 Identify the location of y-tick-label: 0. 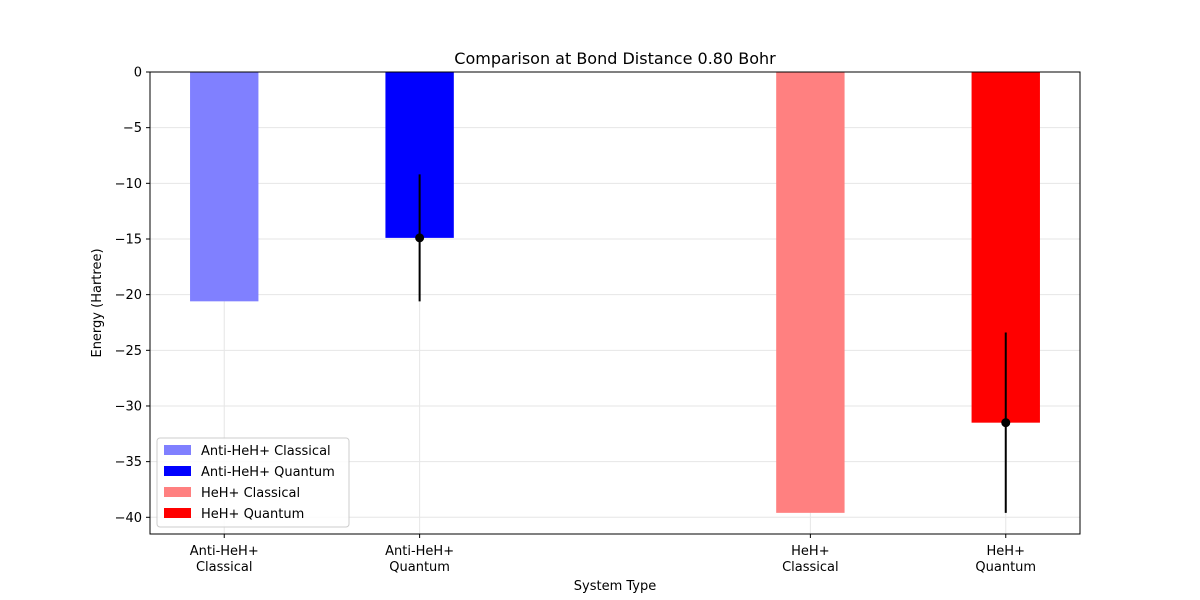
(138, 73).